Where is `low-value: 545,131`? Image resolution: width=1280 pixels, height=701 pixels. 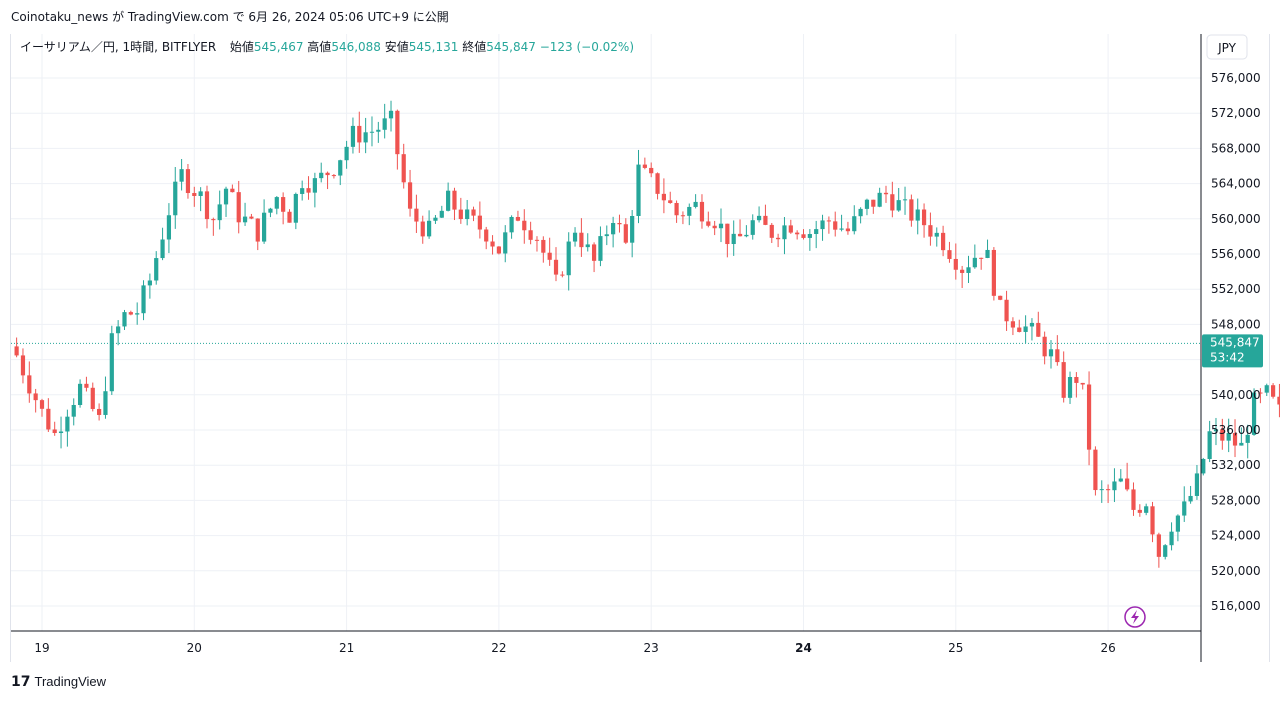 low-value: 545,131 is located at coordinates (433, 47).